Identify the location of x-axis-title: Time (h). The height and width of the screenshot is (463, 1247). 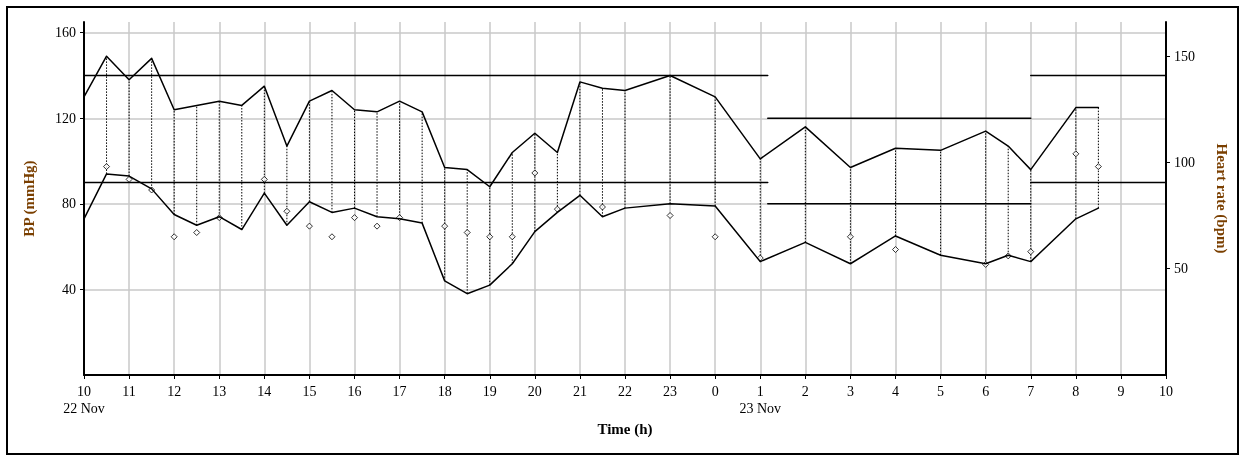
(625, 430).